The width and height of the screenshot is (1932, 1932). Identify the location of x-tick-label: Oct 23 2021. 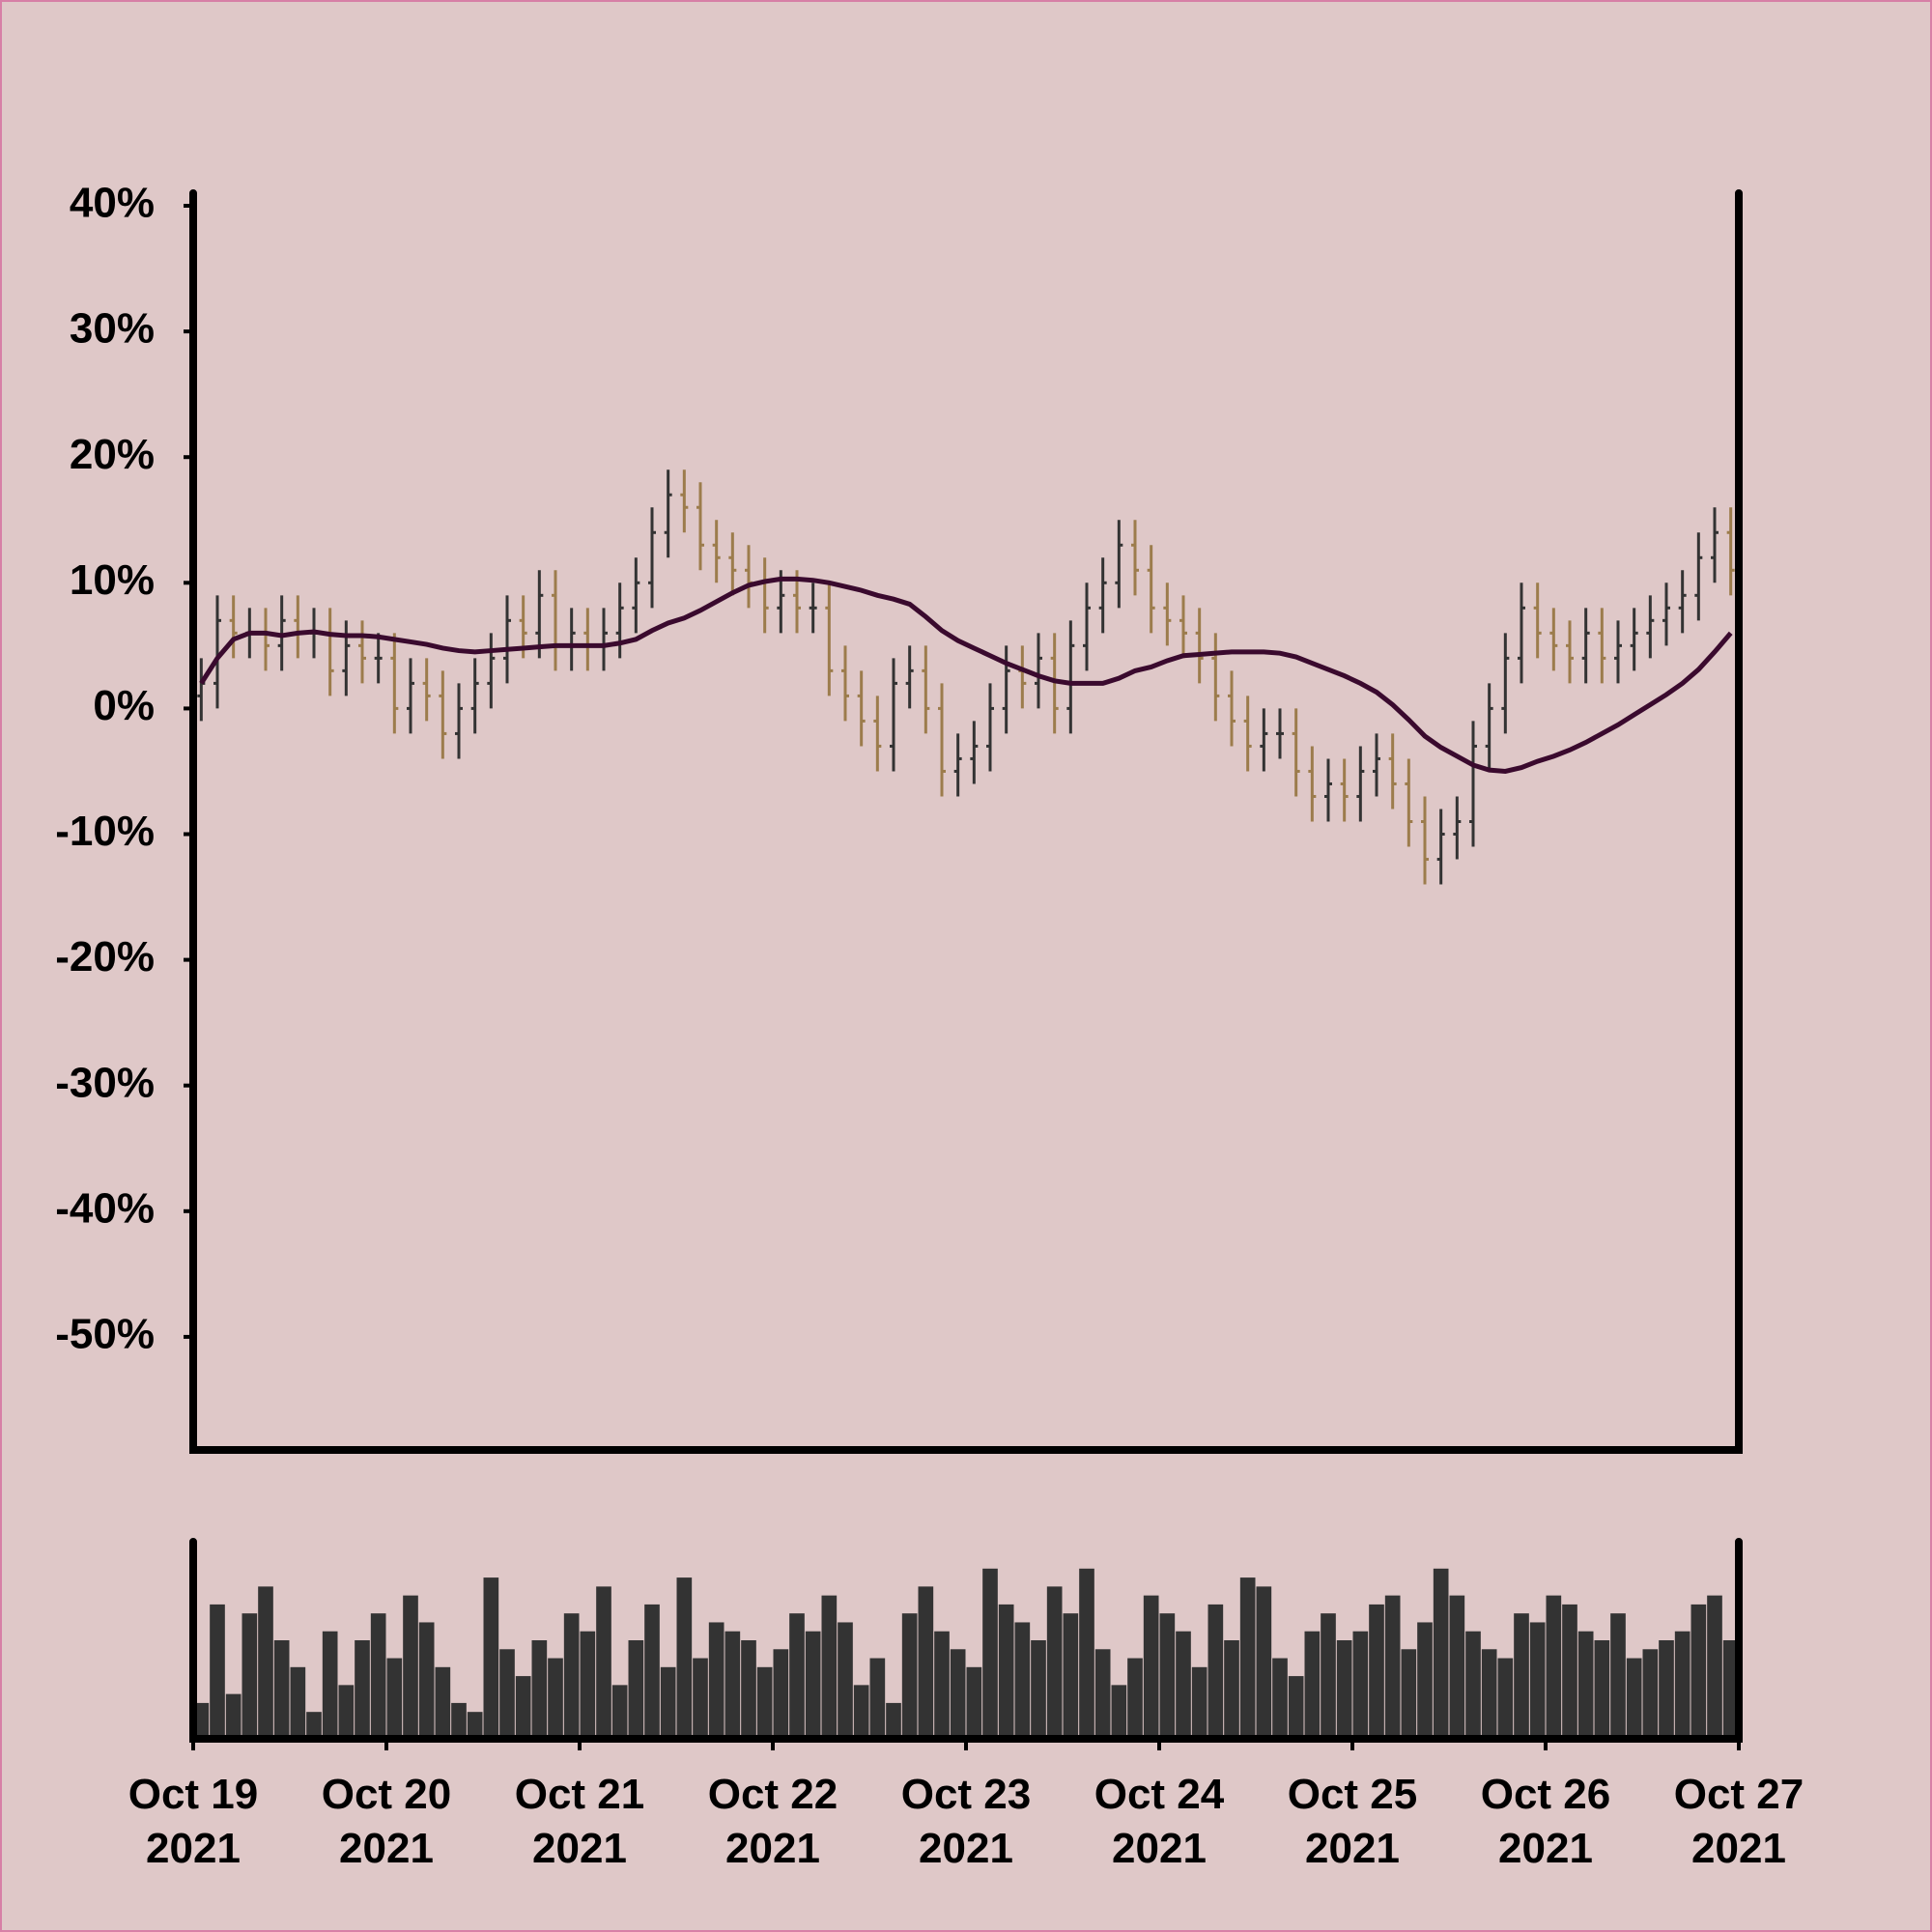
(966, 1821).